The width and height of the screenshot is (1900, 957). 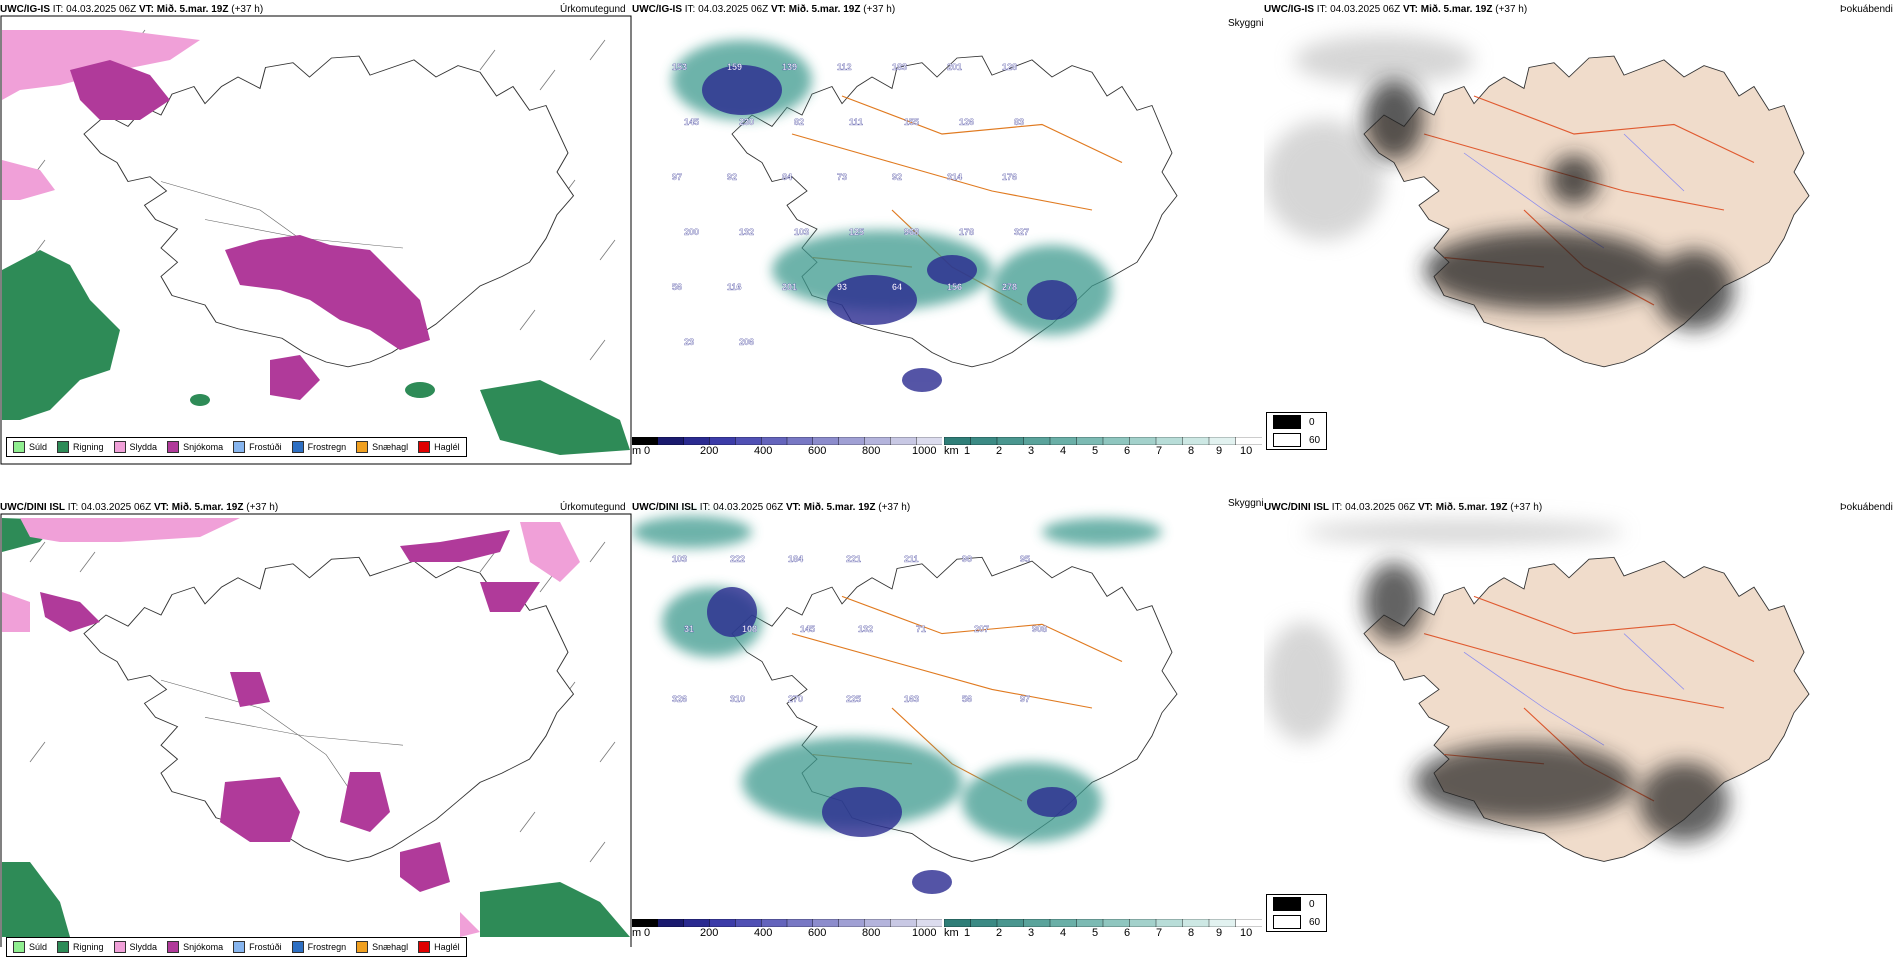 I want to click on ceiling-label: 83, so click(x=1019, y=122).